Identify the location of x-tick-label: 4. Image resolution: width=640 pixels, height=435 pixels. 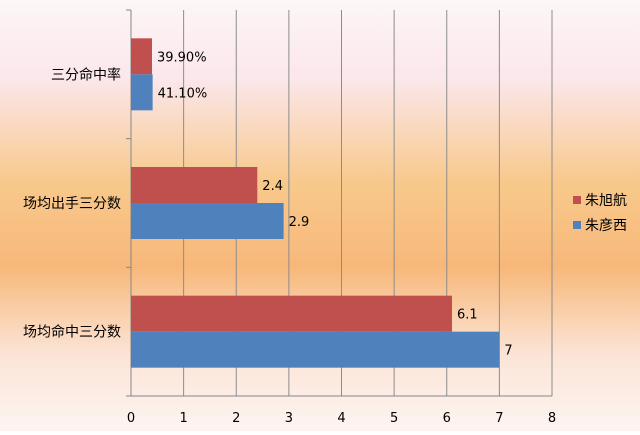
(341, 418).